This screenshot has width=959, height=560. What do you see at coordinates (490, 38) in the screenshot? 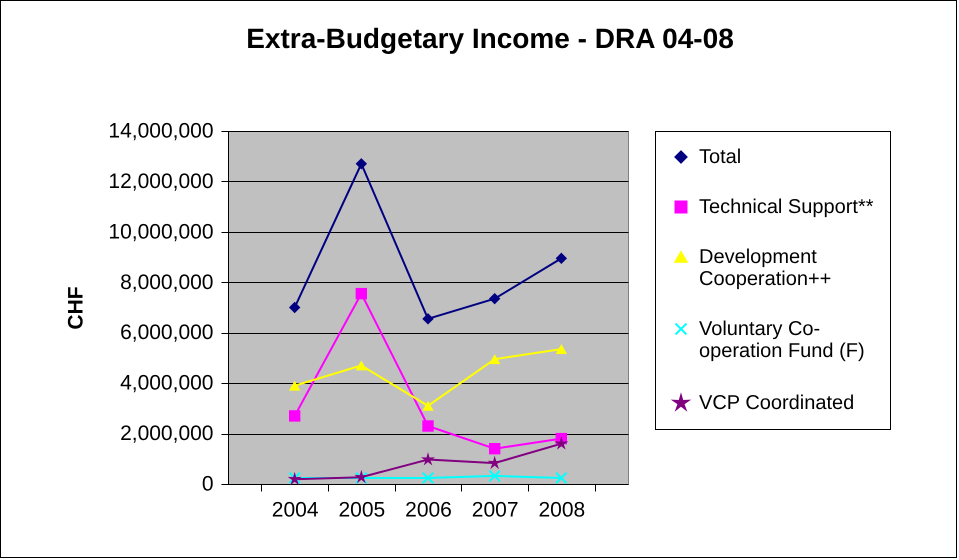
I see `chart-title: Extra-Budgetary Income - DRA 04-08` at bounding box center [490, 38].